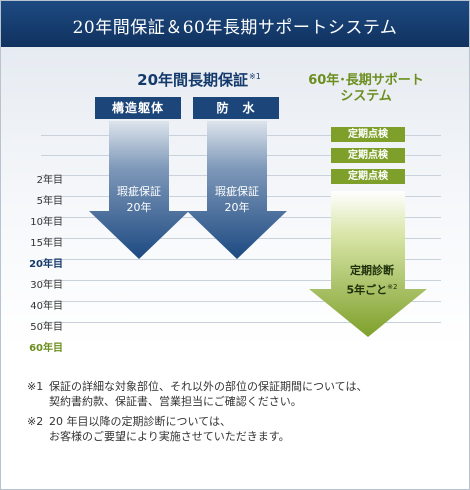 Image resolution: width=470 pixels, height=490 pixels. I want to click on diagnosis-note-mark: ※2, so click(392, 287).